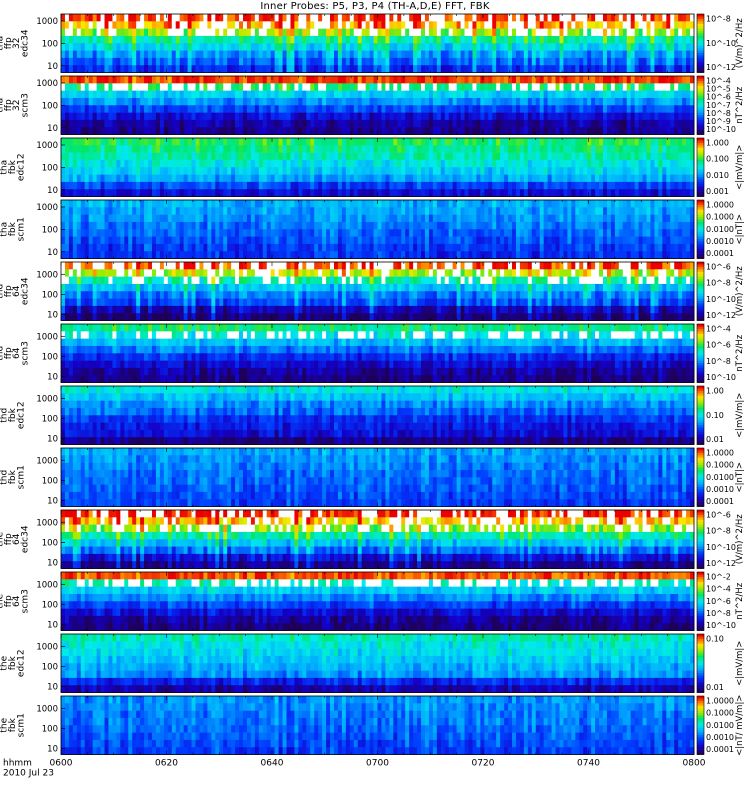 This screenshot has height=800, width=750. I want to click on colorbar-tick-label: 10^-10, so click(721, 129).